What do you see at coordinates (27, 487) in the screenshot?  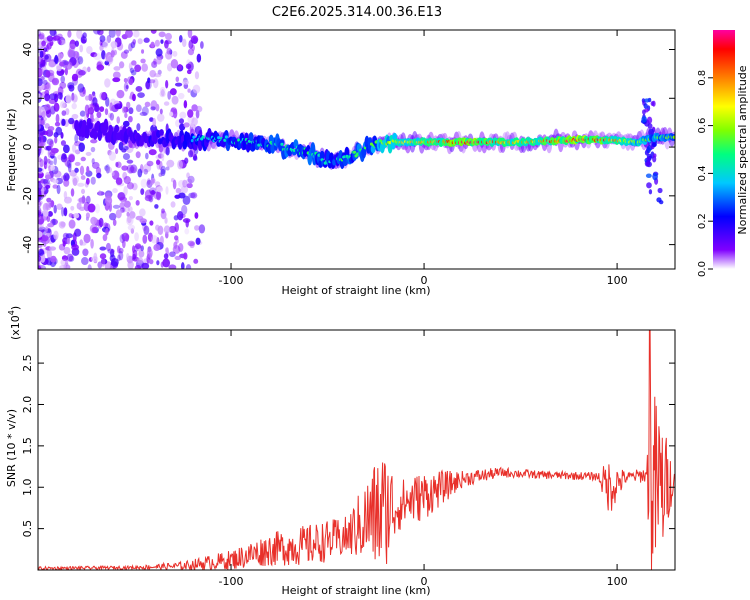 I see `snr-y-tick-label: 1.0` at bounding box center [27, 487].